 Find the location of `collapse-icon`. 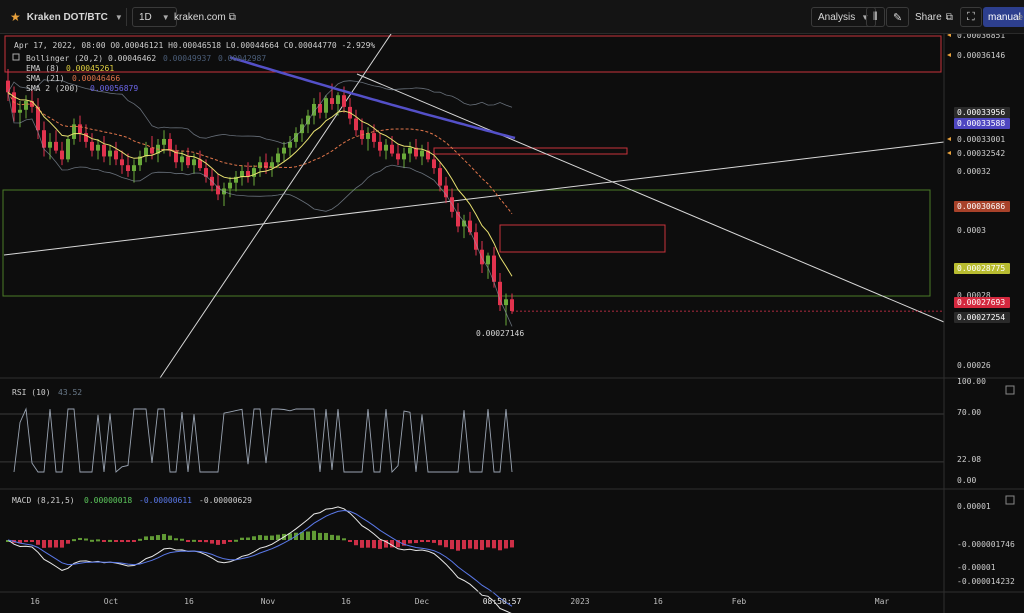

collapse-icon is located at coordinates (16, 57).